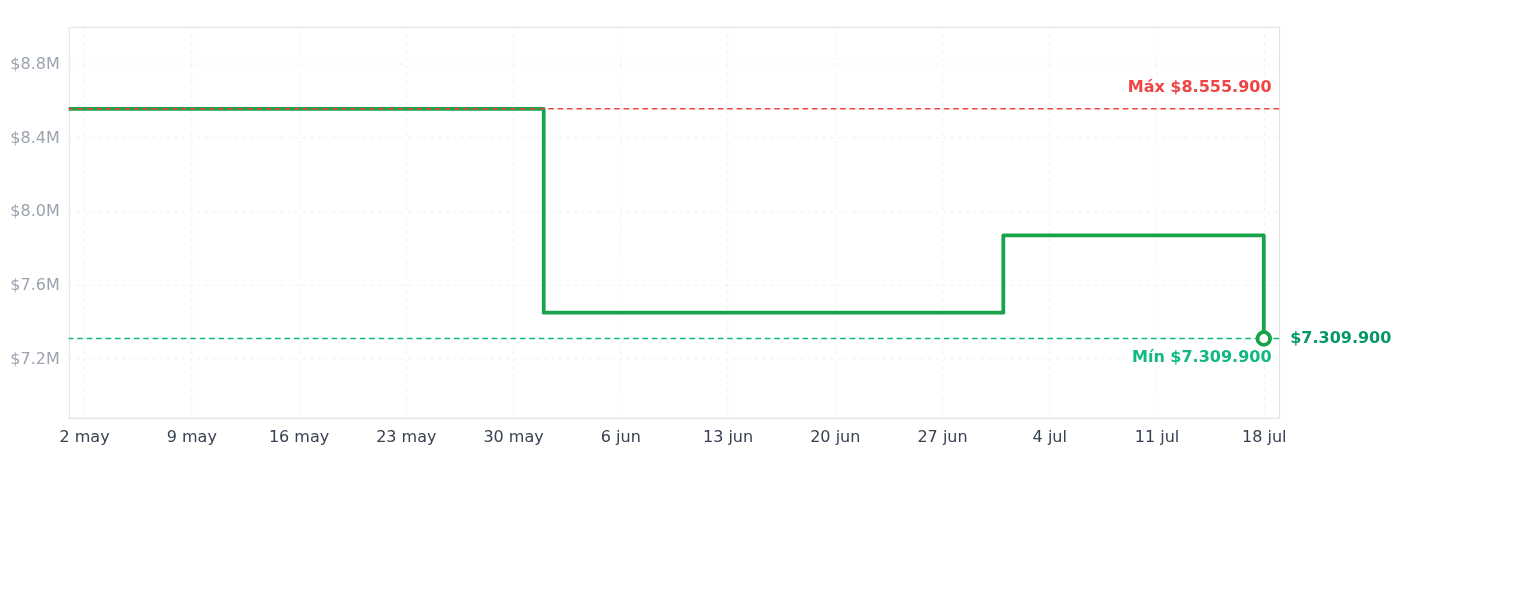  What do you see at coordinates (1199, 86) in the screenshot?
I see `ref-line-label: Máx $8.555.900` at bounding box center [1199, 86].